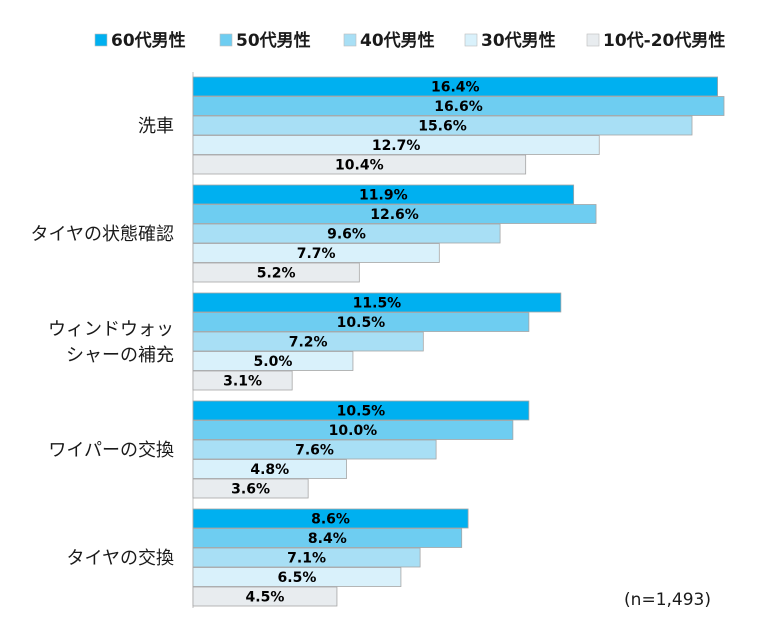  I want to click on category-label: シャーの補充, so click(120, 355).